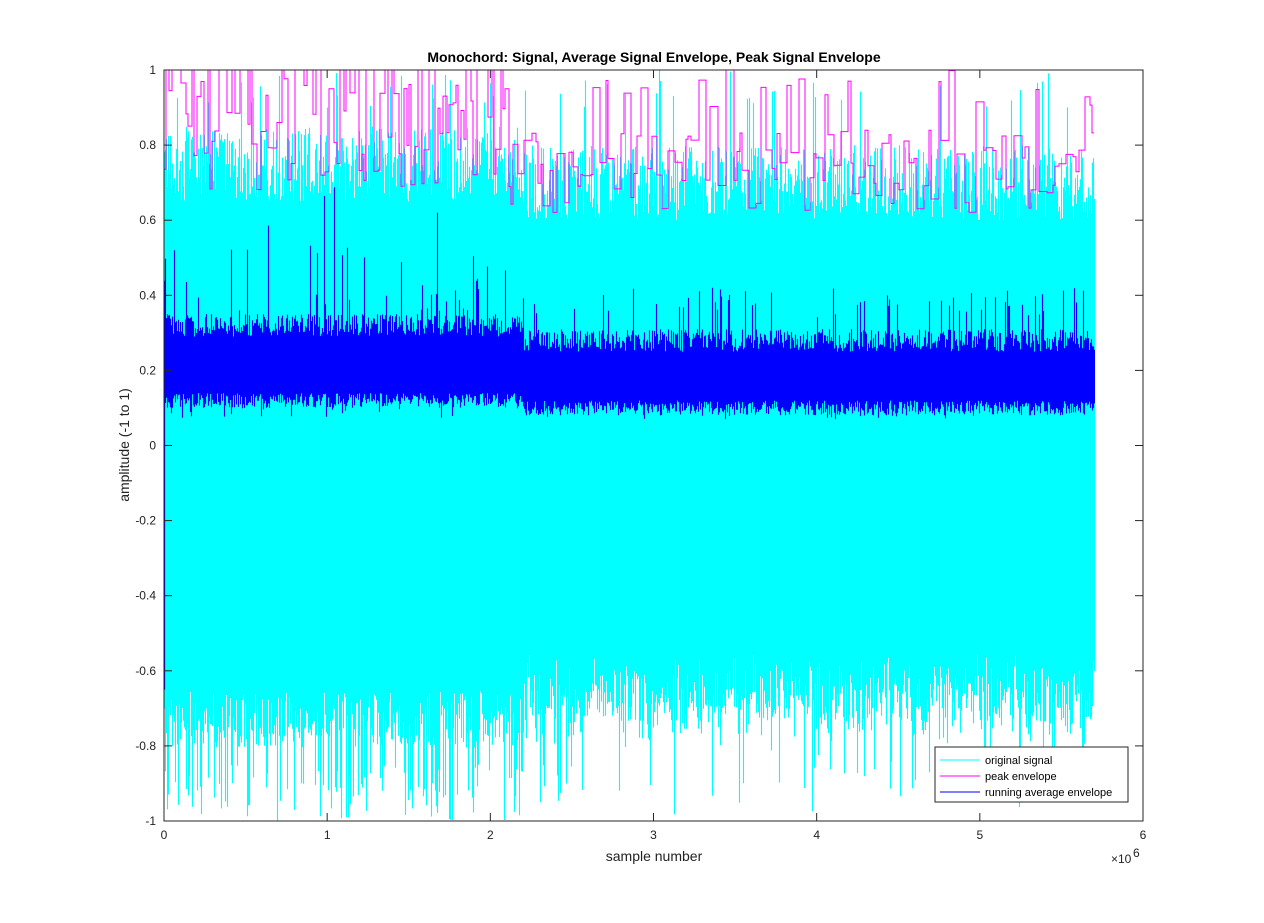 The image size is (1264, 923). What do you see at coordinates (145, 521) in the screenshot?
I see `y-tick-label: -0.2` at bounding box center [145, 521].